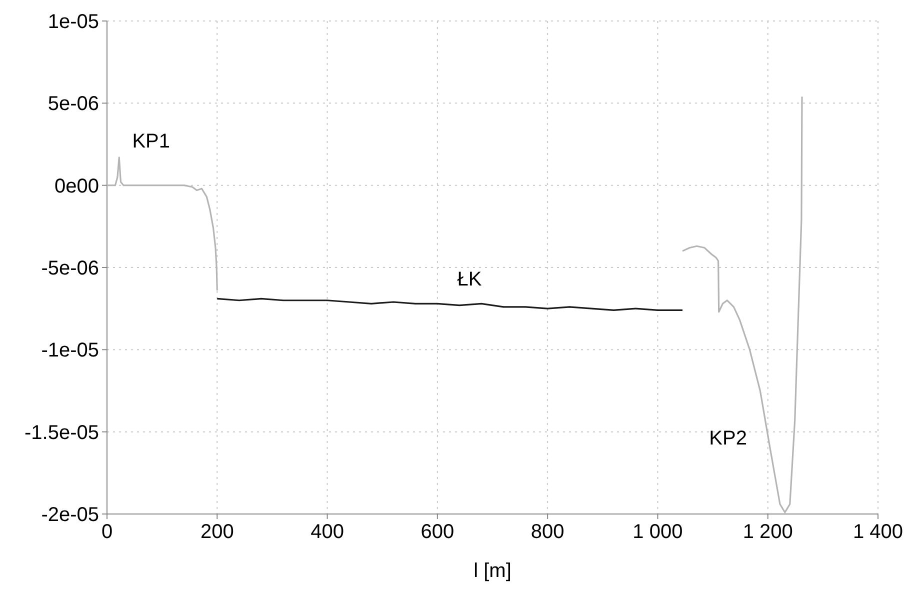 The height and width of the screenshot is (599, 916). Describe the element at coordinates (73, 22) in the screenshot. I see `y-tick-label: 1e-05` at that location.